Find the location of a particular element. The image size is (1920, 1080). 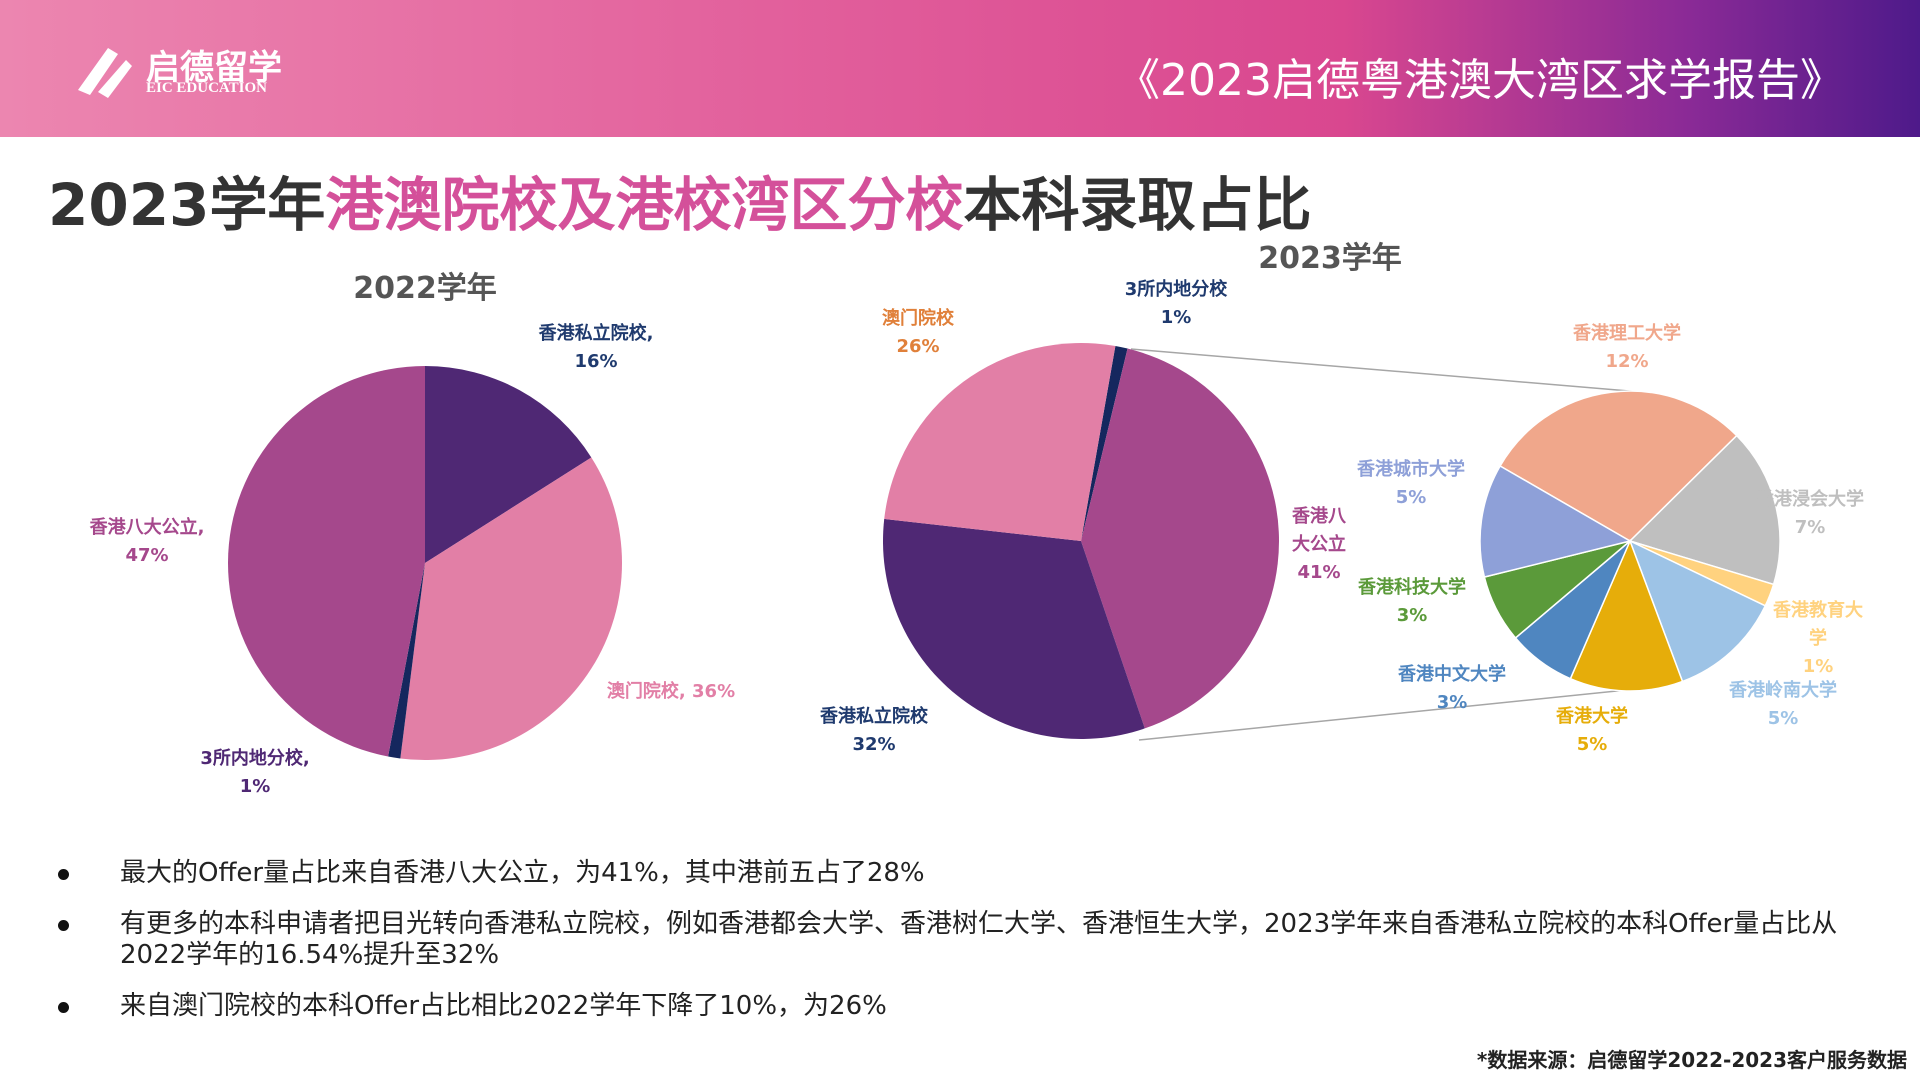

logo-cn: 启德留学 is located at coordinates (214, 68).